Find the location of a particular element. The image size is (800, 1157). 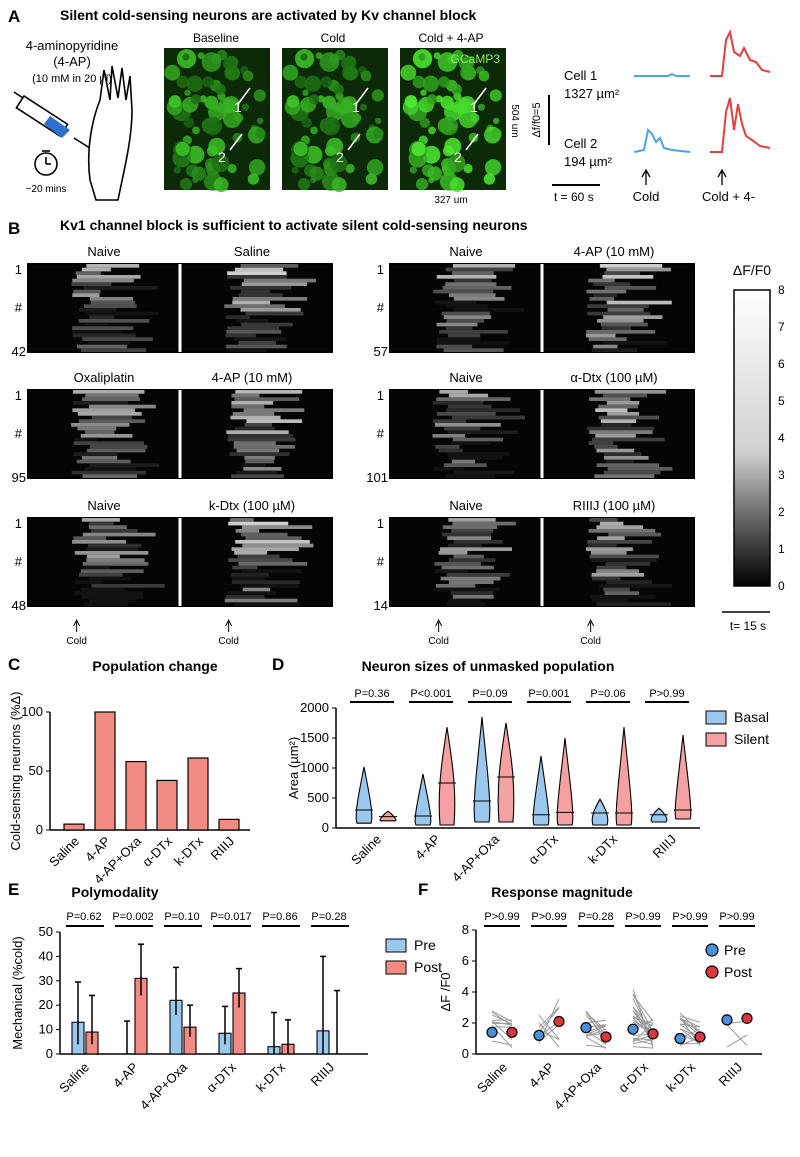

panel-a-letter: A is located at coordinates (14, 16).